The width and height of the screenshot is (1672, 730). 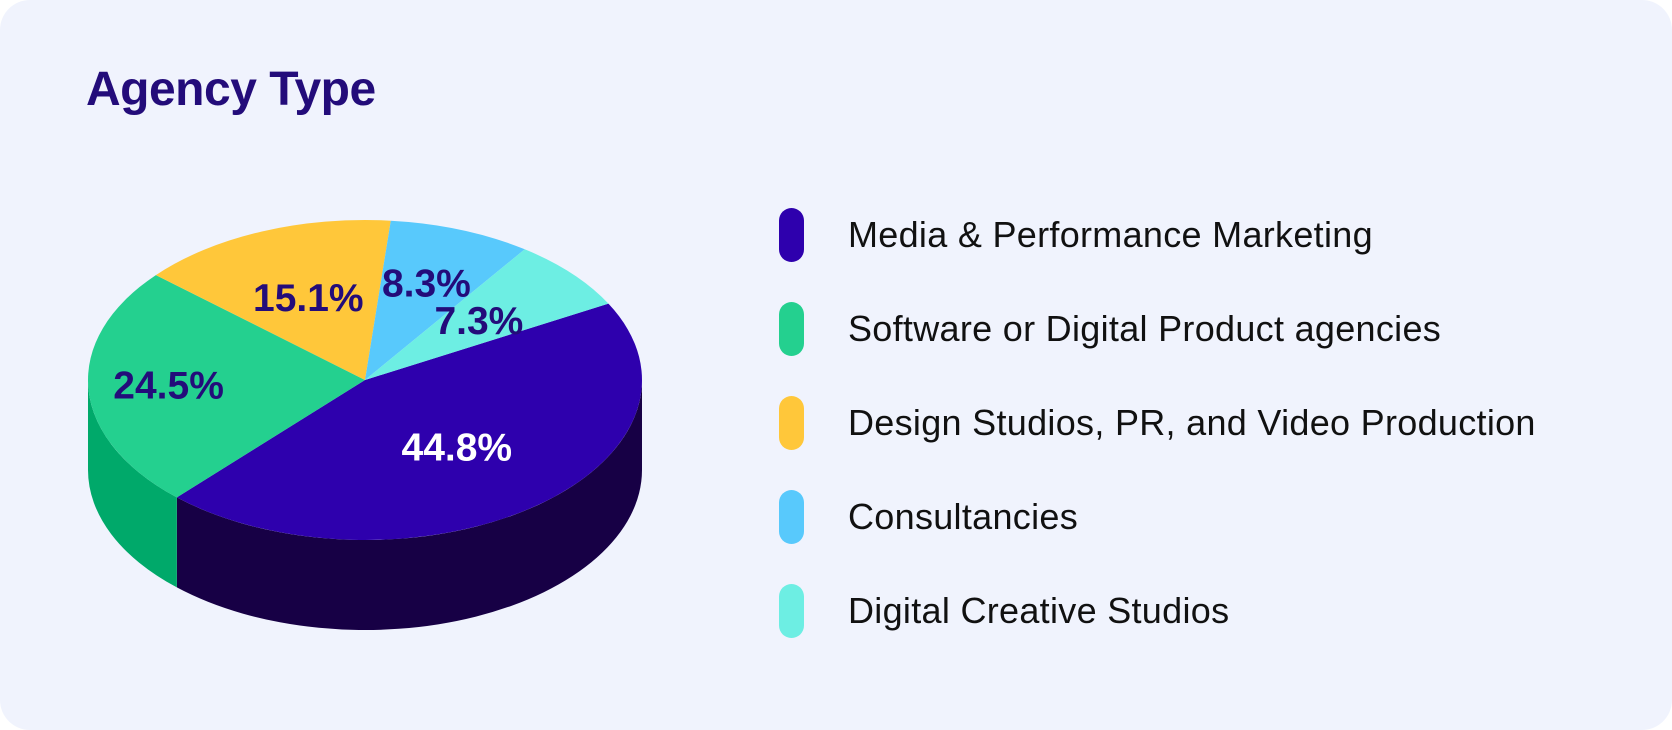 I want to click on pie-value-label-design-pr-video: 15.1%, so click(x=308, y=298).